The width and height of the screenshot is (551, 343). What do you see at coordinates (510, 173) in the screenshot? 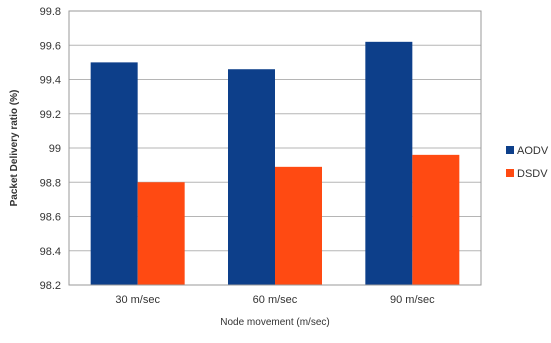
I see `legend-swatch-dsdv` at bounding box center [510, 173].